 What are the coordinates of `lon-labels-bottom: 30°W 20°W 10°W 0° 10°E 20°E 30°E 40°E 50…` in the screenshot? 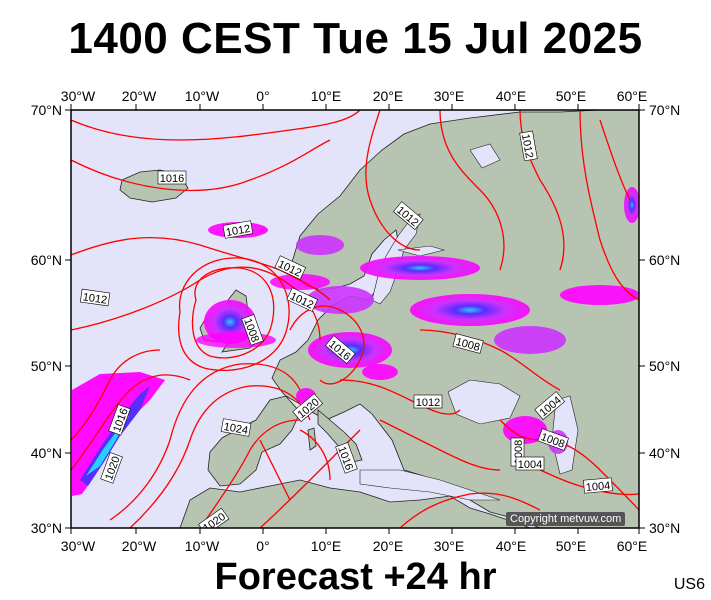 It's located at (354, 546).